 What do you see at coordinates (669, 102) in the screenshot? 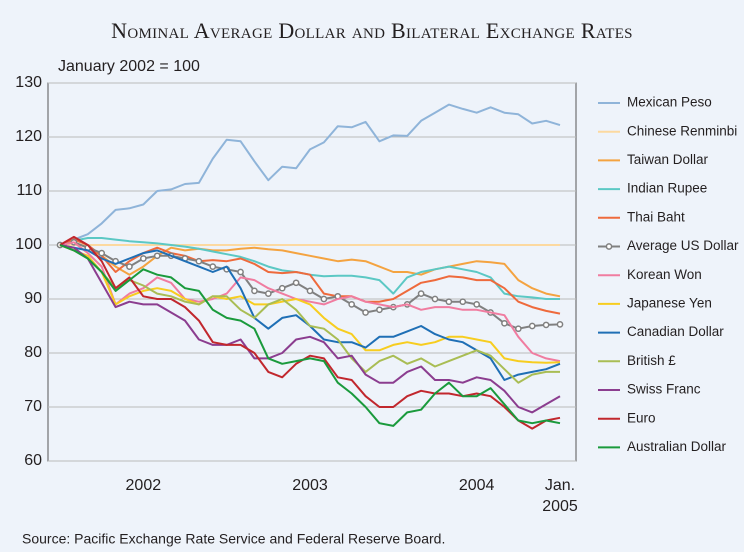
I see `legend-label: Mexican Peso` at bounding box center [669, 102].